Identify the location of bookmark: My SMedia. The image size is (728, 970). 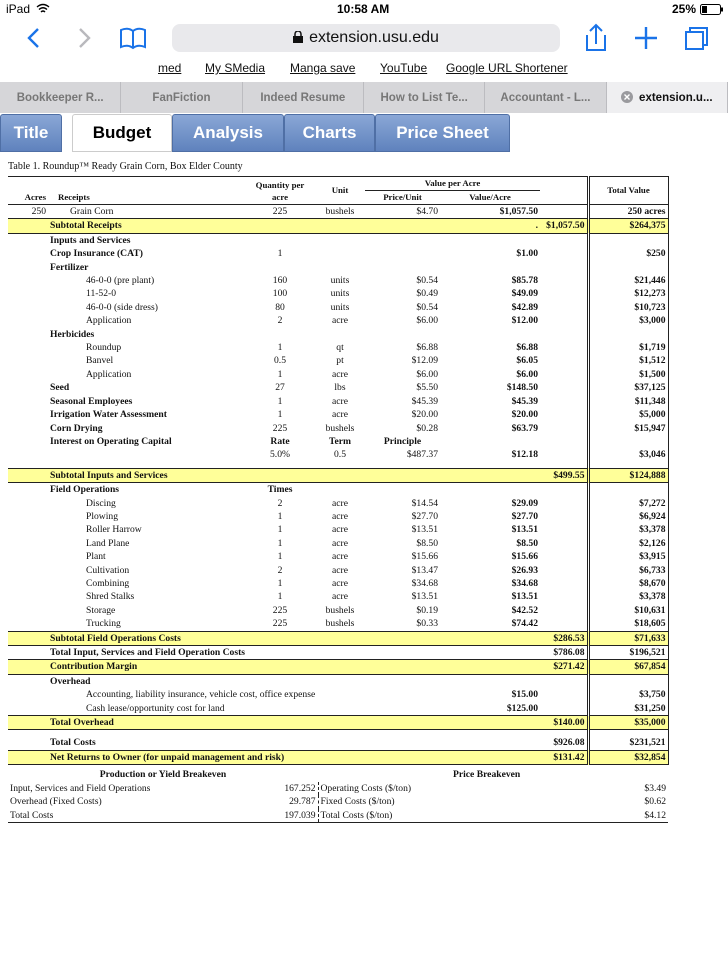
(235, 68).